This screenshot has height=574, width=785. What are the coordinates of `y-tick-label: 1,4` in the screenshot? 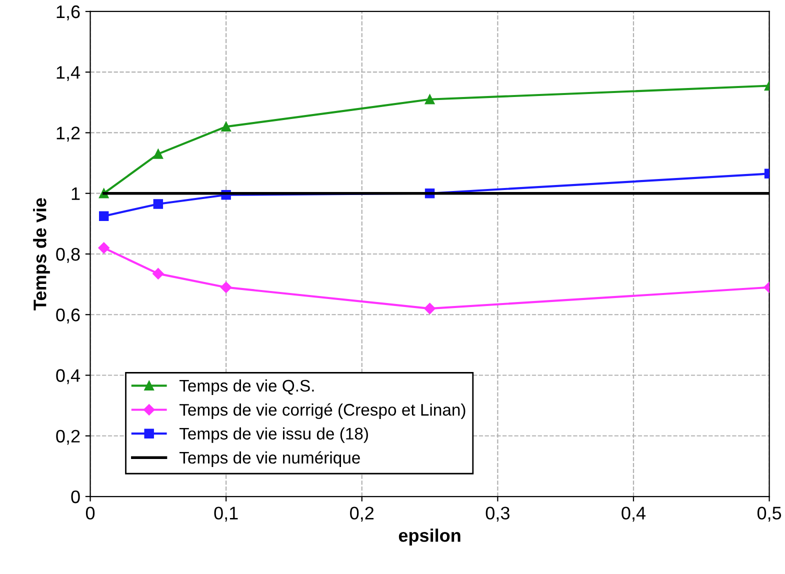 It's located at (68, 73).